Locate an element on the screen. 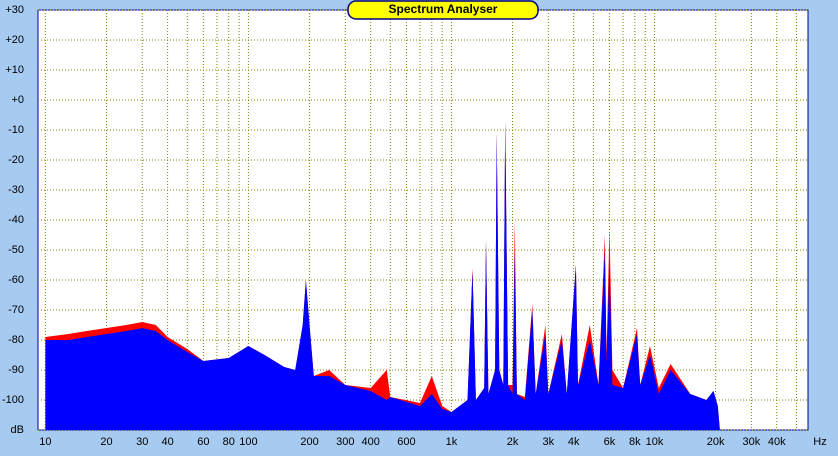 Image resolution: width=838 pixels, height=456 pixels. x-tick-label: 40k is located at coordinates (777, 442).